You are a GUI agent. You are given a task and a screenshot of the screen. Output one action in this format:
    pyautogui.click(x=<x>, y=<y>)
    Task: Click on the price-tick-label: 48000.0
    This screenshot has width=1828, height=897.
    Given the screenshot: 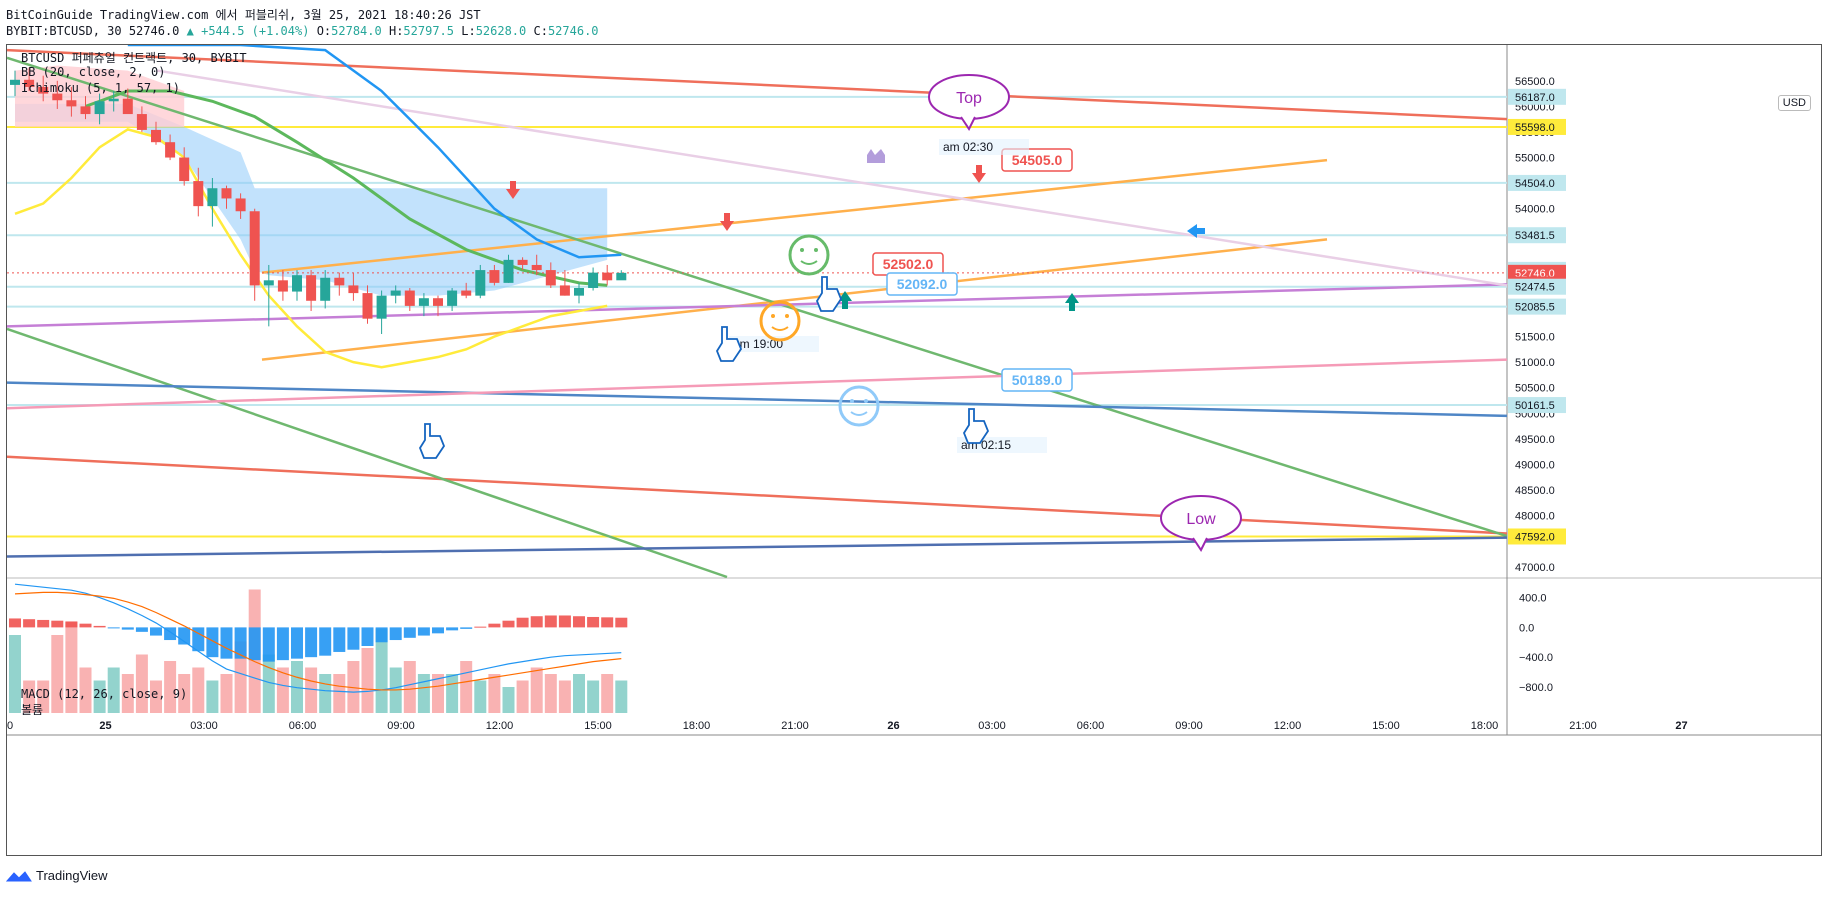 What is the action you would take?
    pyautogui.click(x=1535, y=517)
    